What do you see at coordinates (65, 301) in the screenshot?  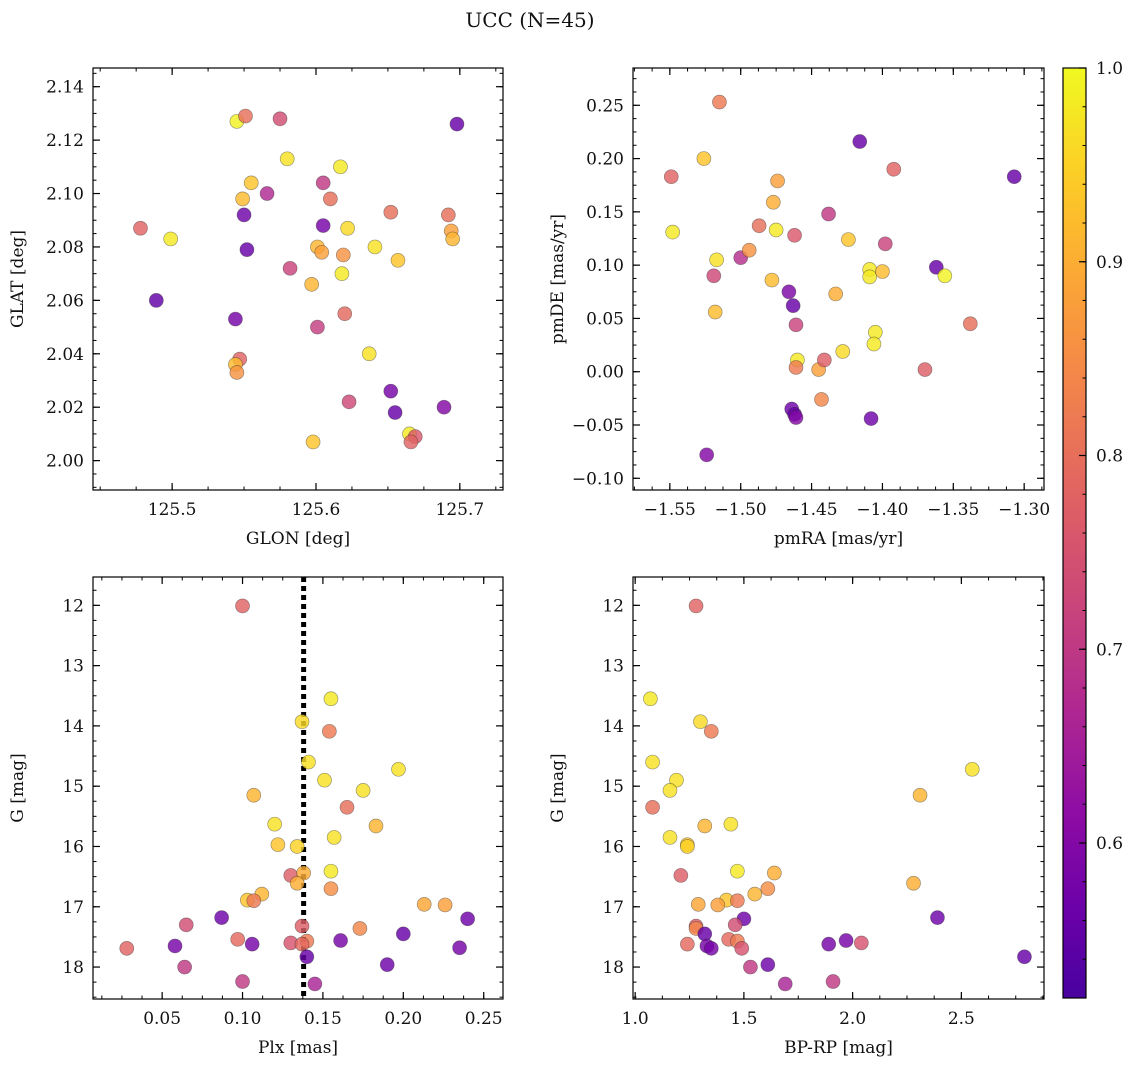 I see `y-tick-label: 2.06` at bounding box center [65, 301].